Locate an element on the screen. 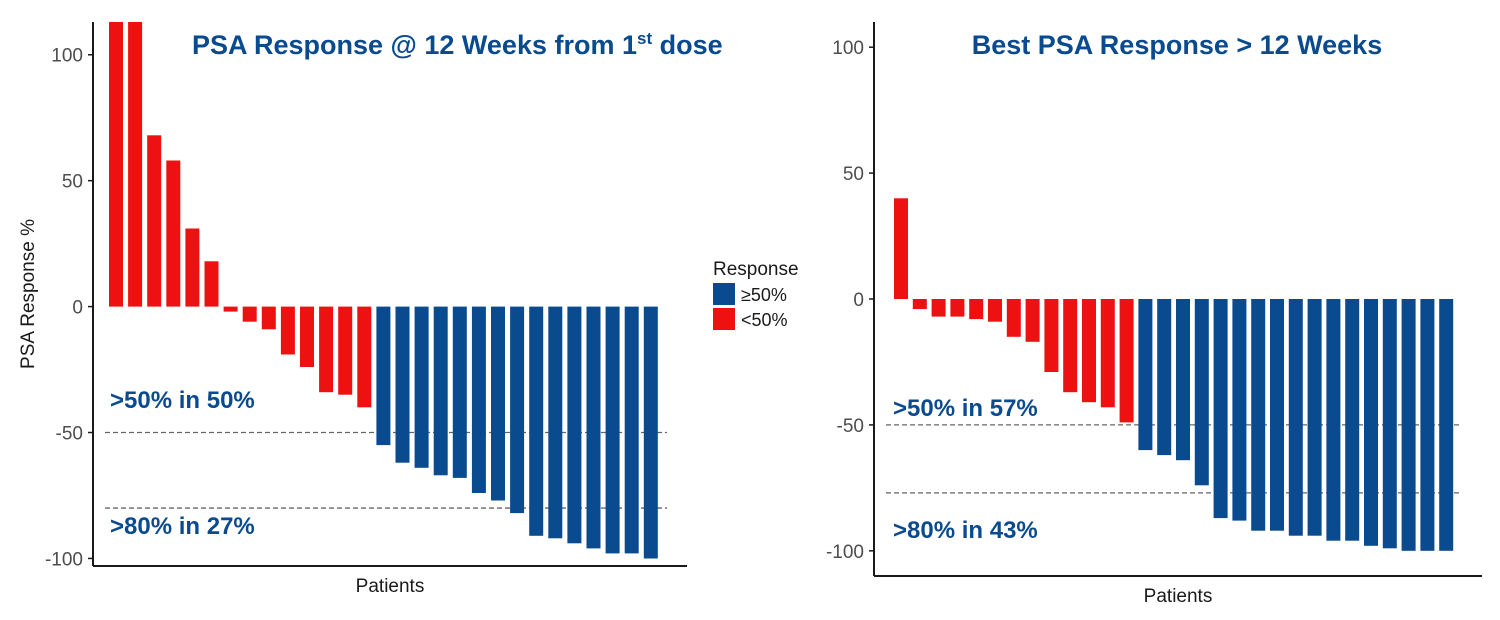 This screenshot has height=620, width=1500. legend: Response ≥50% <50% is located at coordinates (756, 294).